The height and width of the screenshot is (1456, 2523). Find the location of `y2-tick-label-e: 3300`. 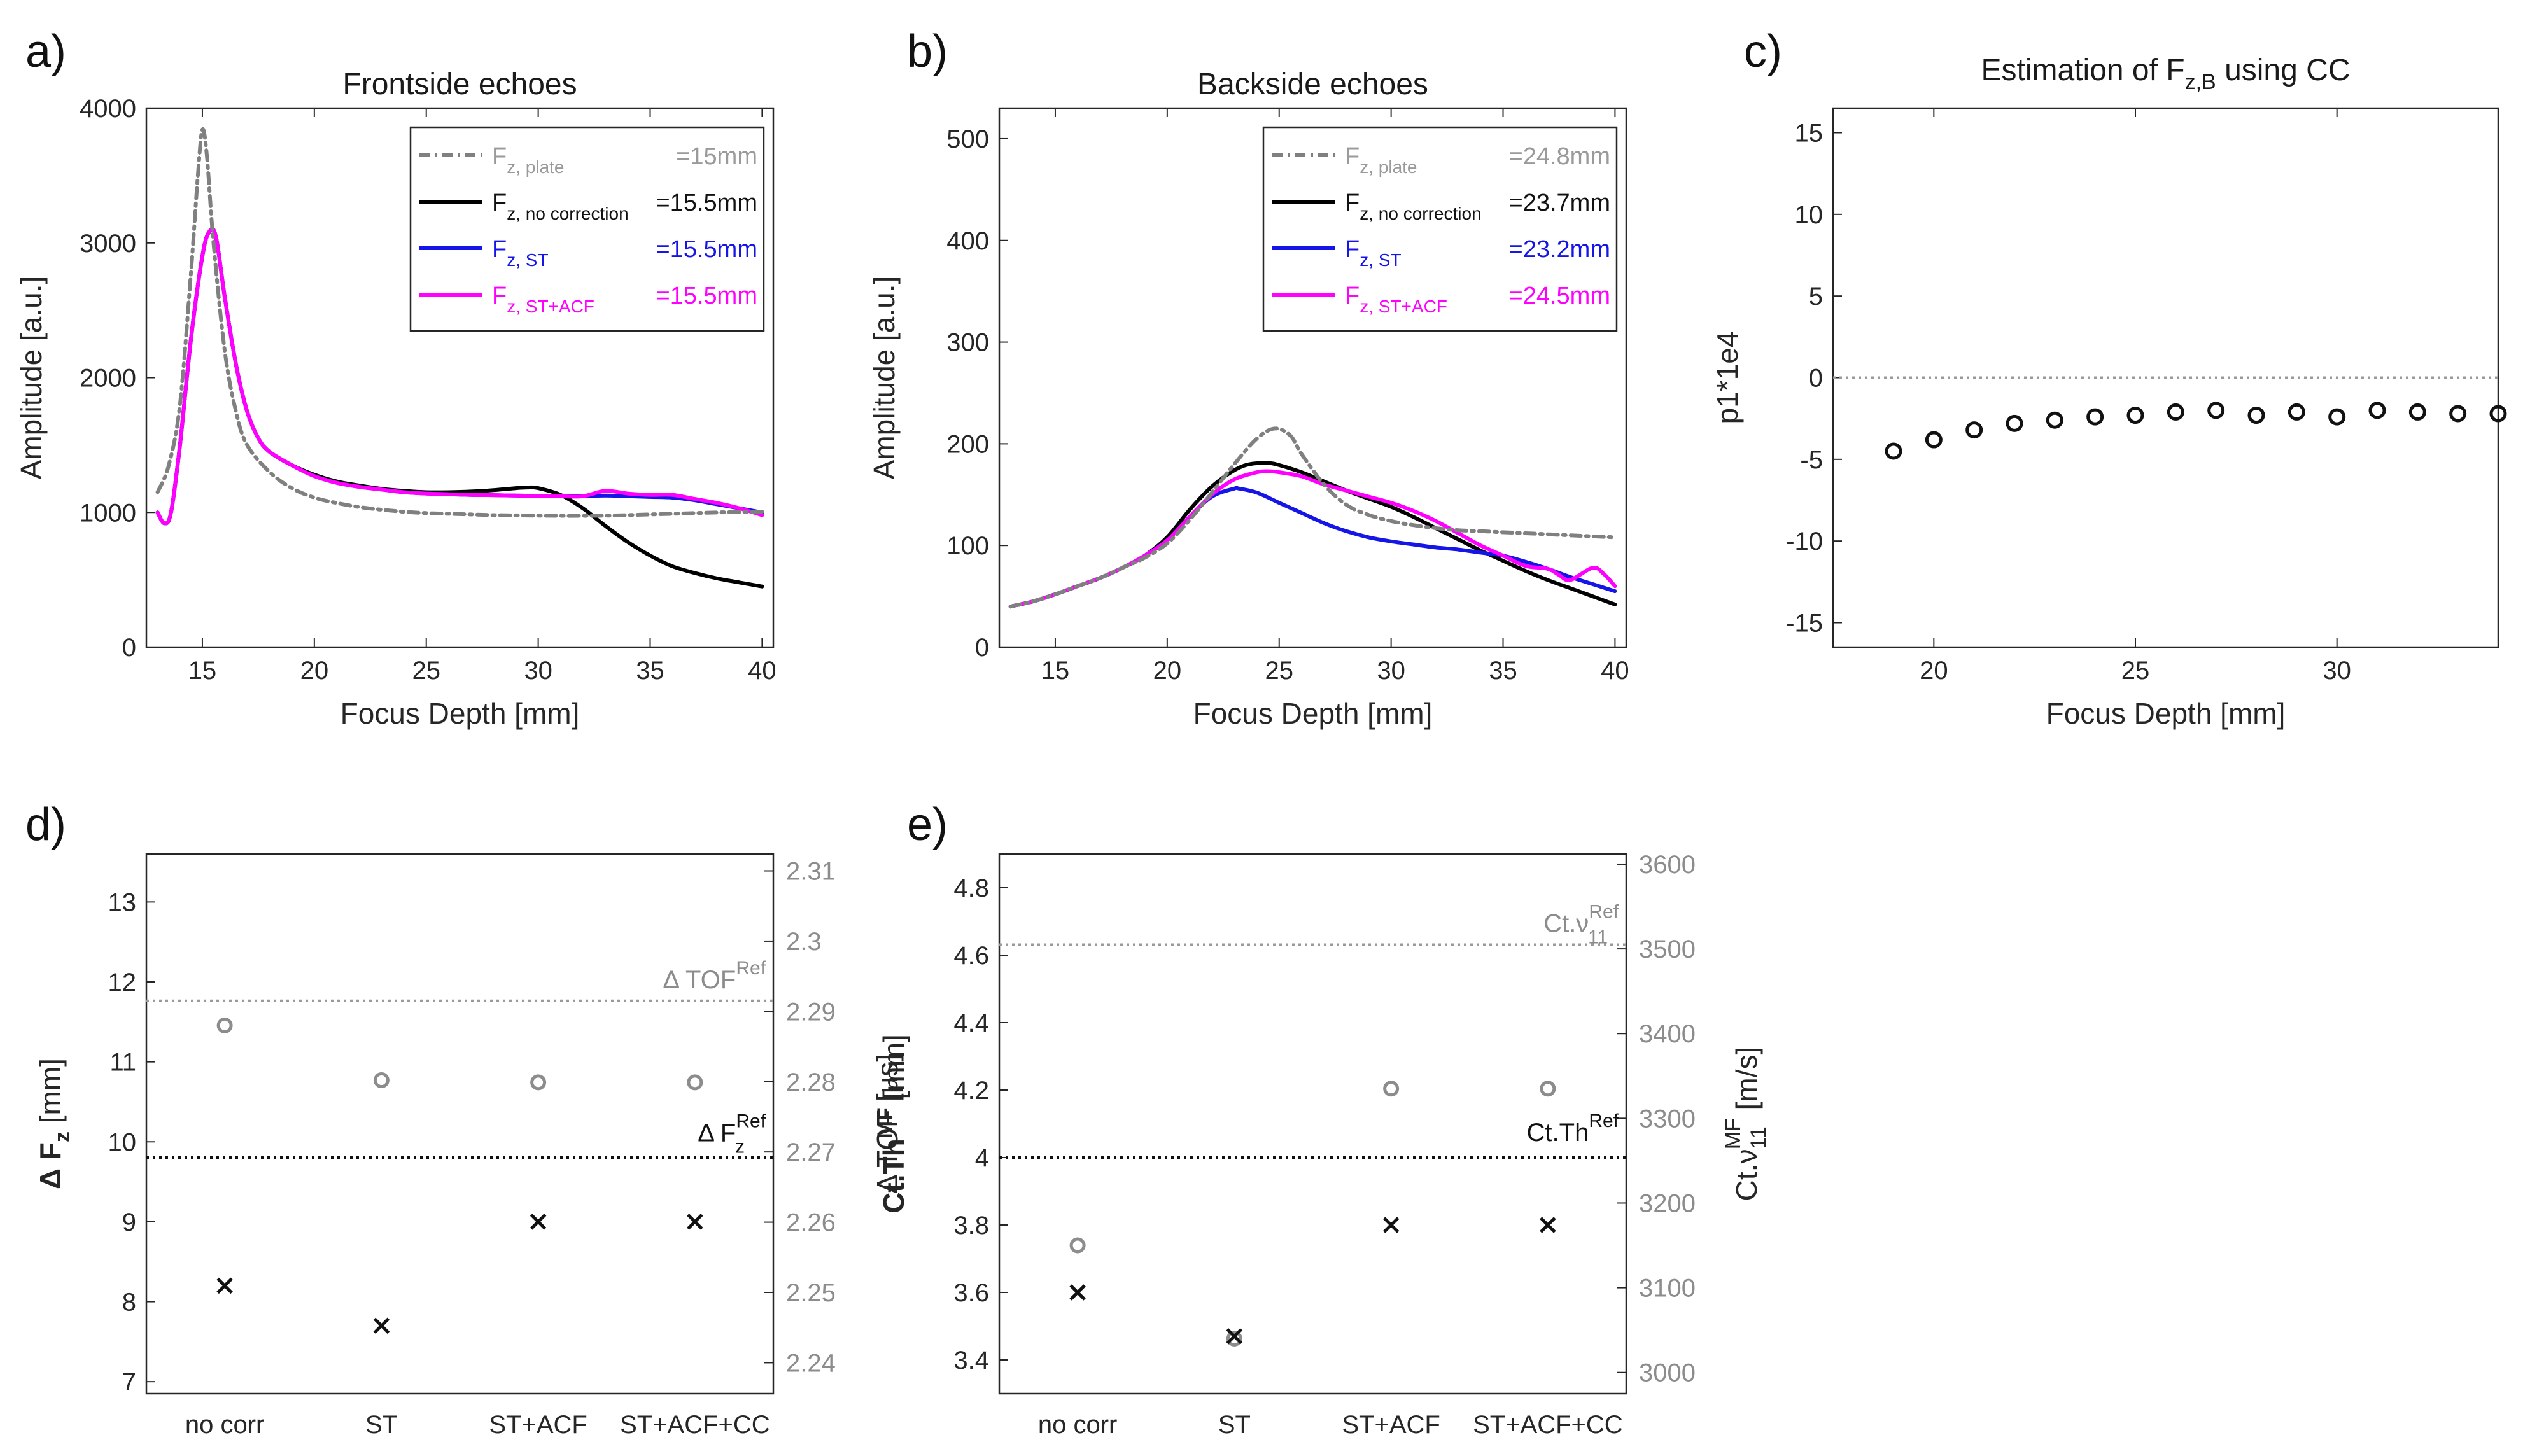

y2-tick-label-e: 3300 is located at coordinates (1668, 1119).